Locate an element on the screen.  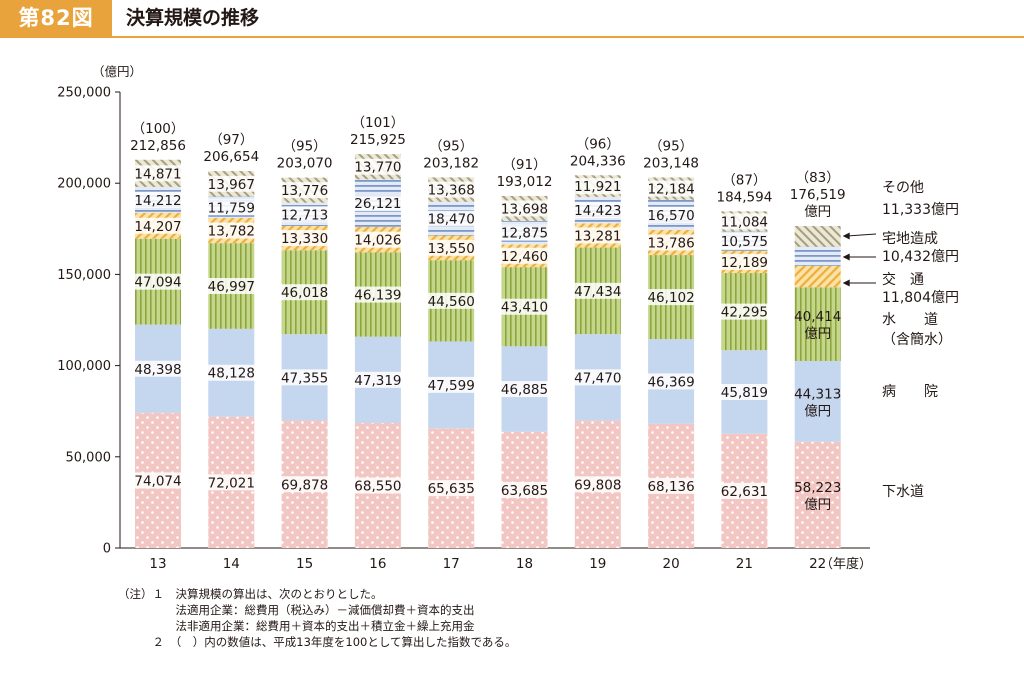
data-label: 11,921 is located at coordinates (597, 187).